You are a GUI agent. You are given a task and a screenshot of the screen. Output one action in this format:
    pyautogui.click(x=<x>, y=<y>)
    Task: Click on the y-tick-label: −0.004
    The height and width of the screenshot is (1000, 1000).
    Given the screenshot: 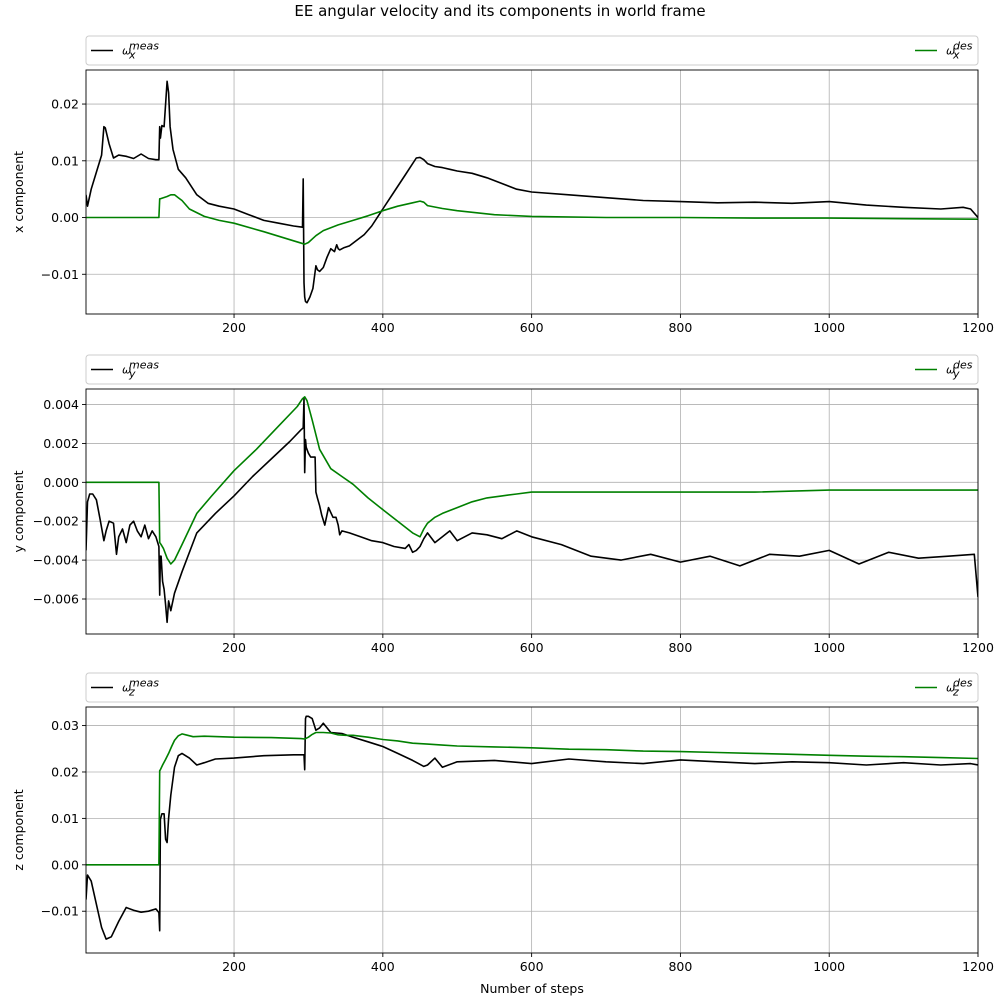 What is the action you would take?
    pyautogui.click(x=56, y=560)
    